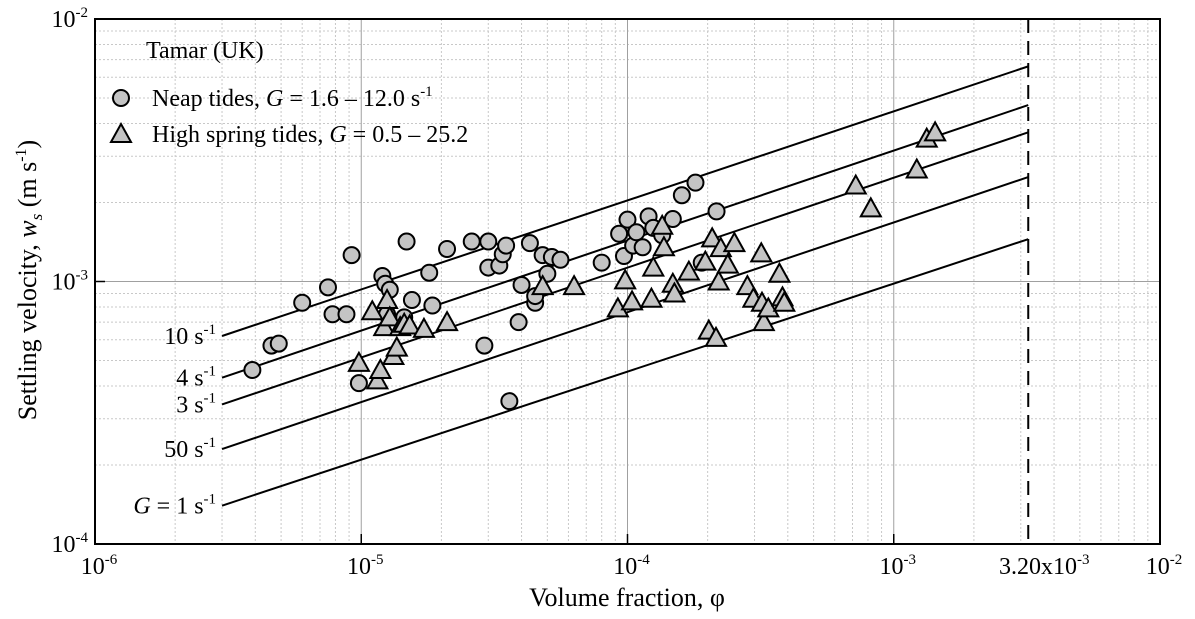 The height and width of the screenshot is (619, 1195). I want to click on legend-marker-triangle, so click(121, 132).